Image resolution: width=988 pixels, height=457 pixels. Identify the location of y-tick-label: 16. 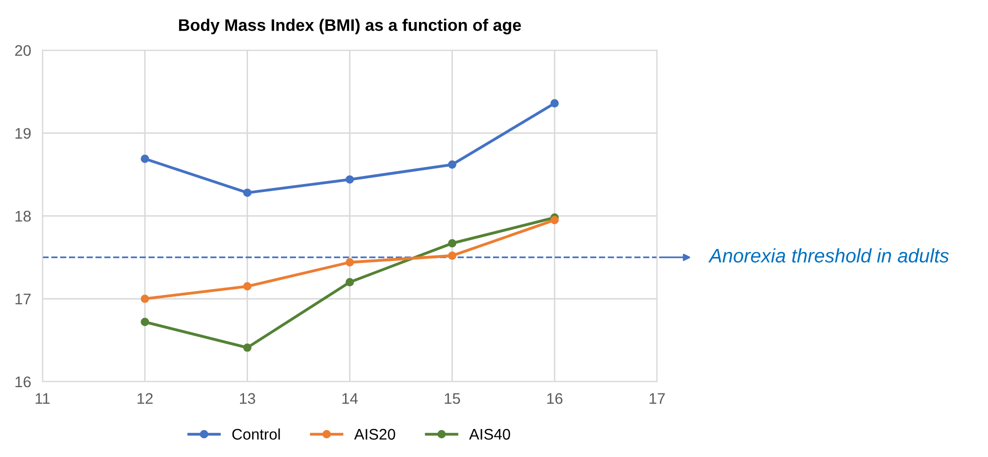
(23, 382).